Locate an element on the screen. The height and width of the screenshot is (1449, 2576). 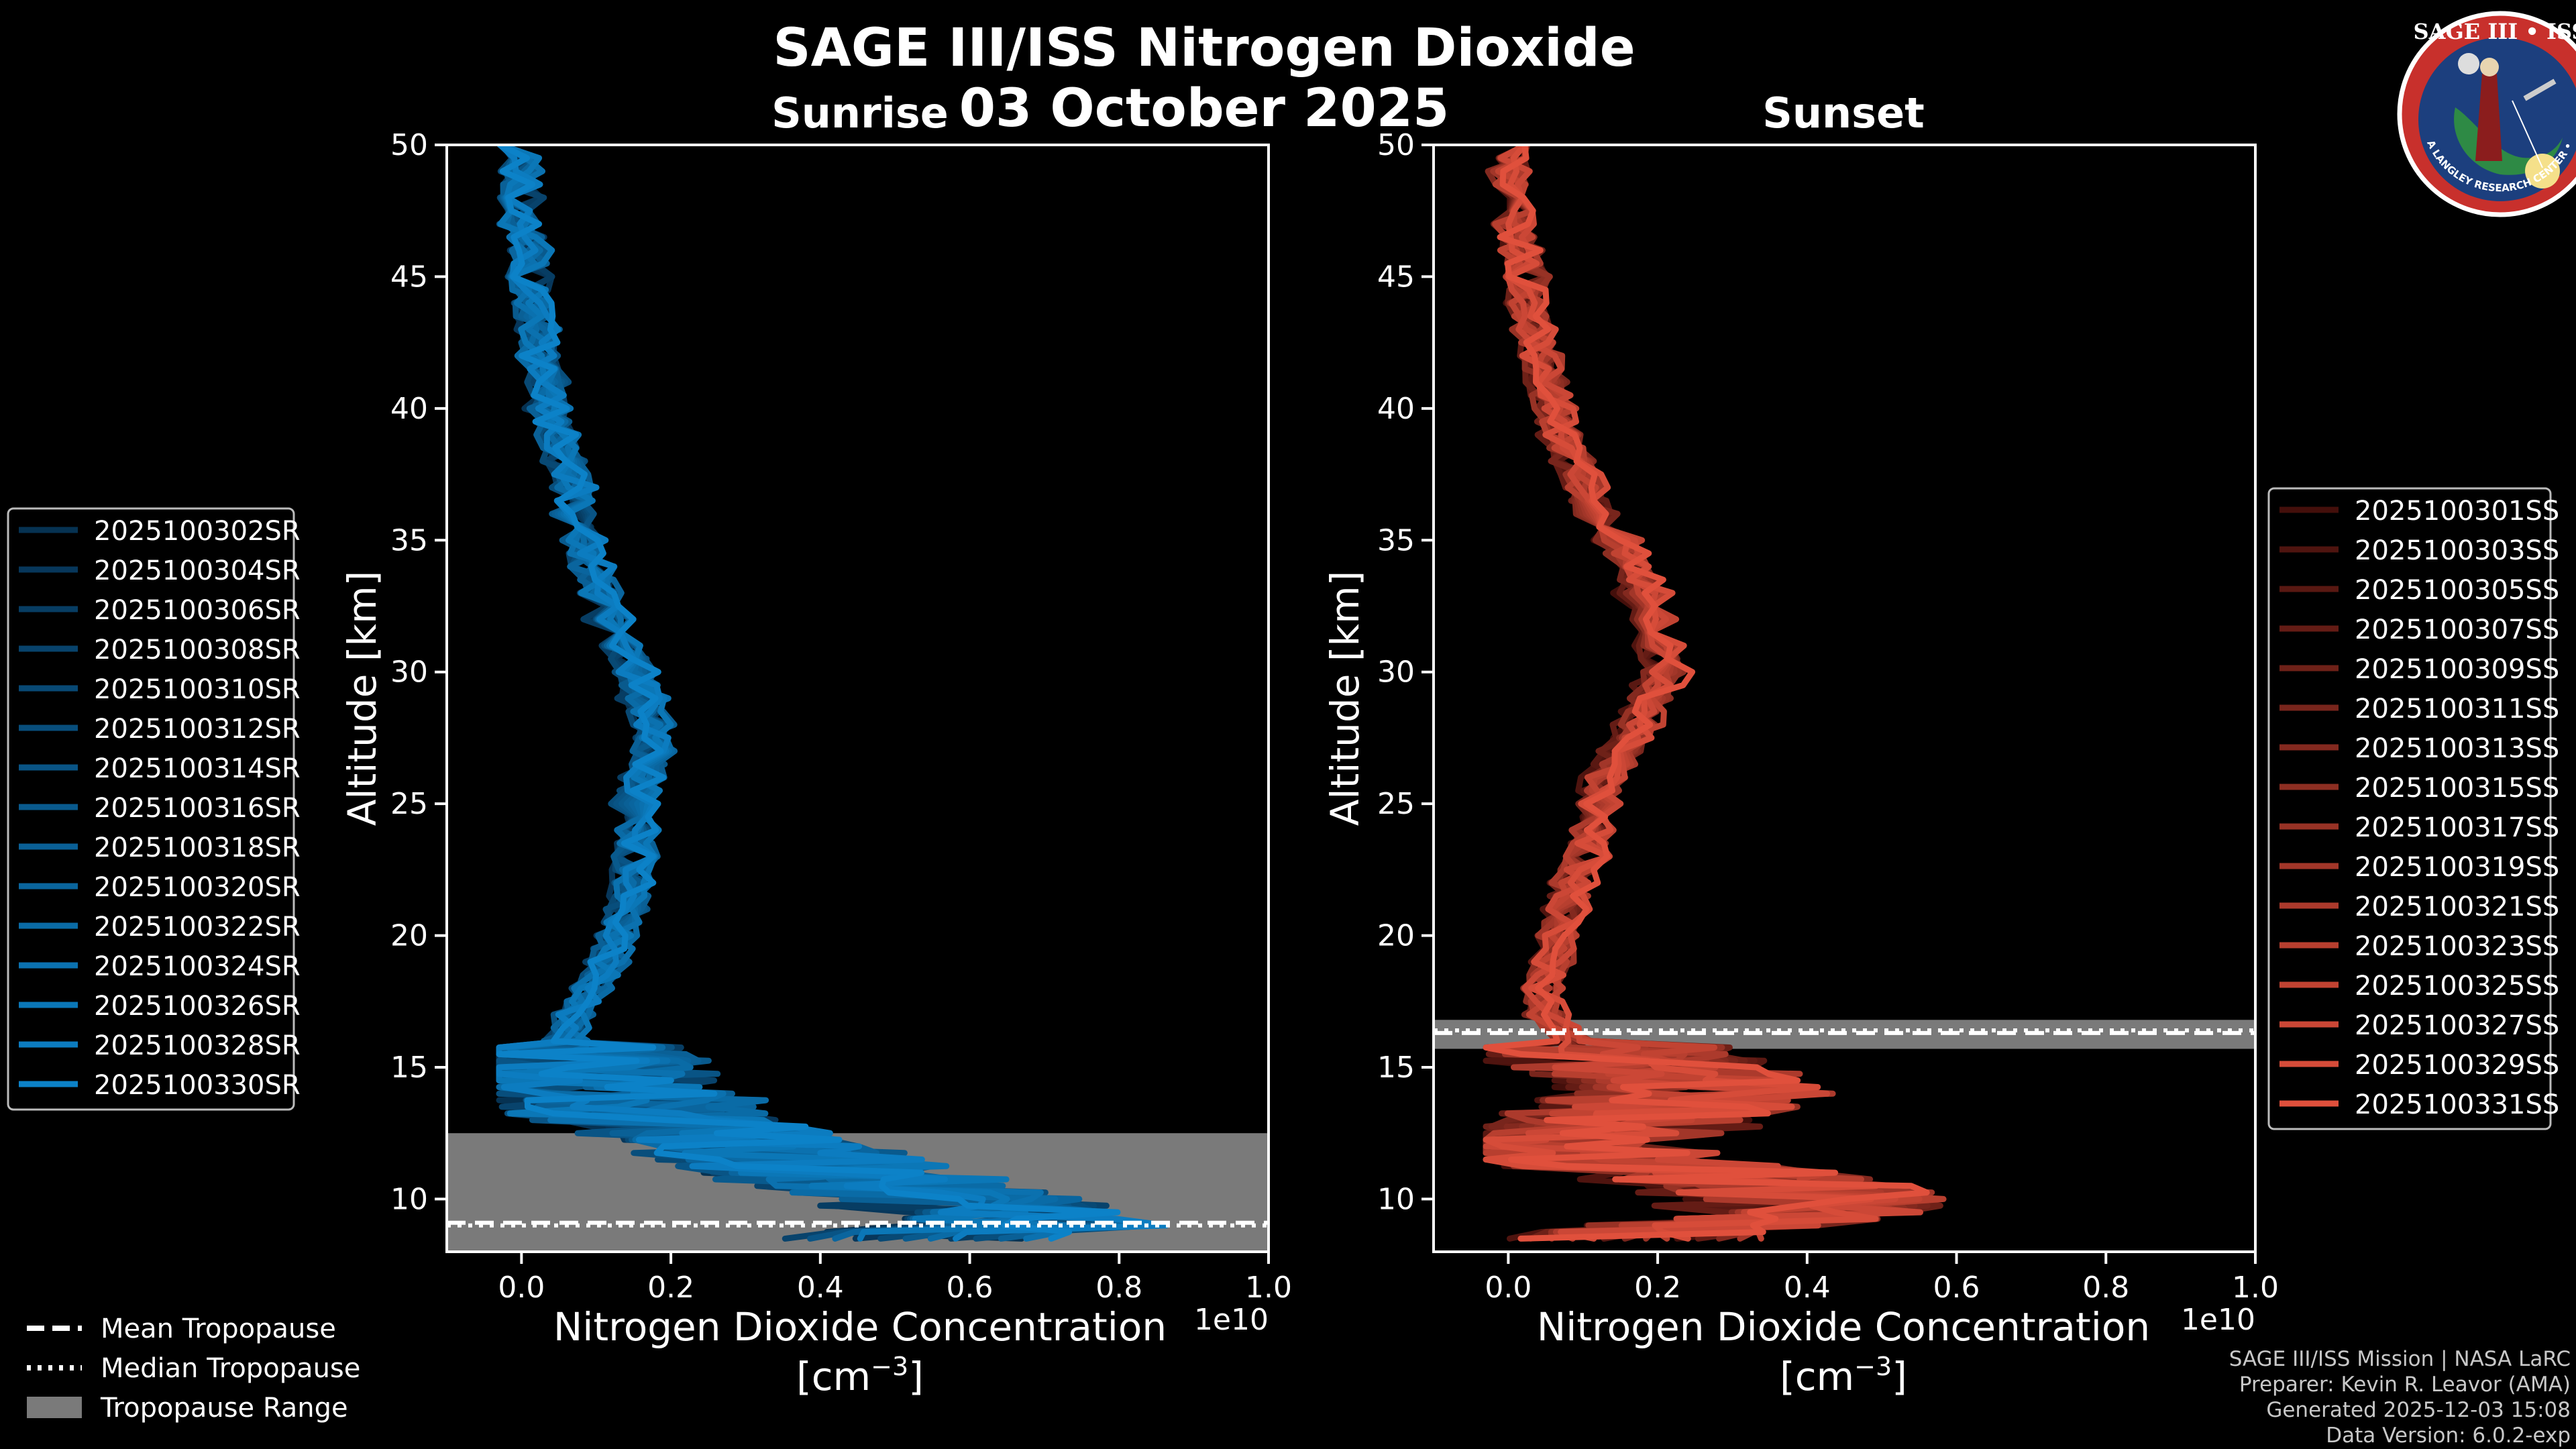
legend-label: 2025100321SS is located at coordinates (2457, 907).